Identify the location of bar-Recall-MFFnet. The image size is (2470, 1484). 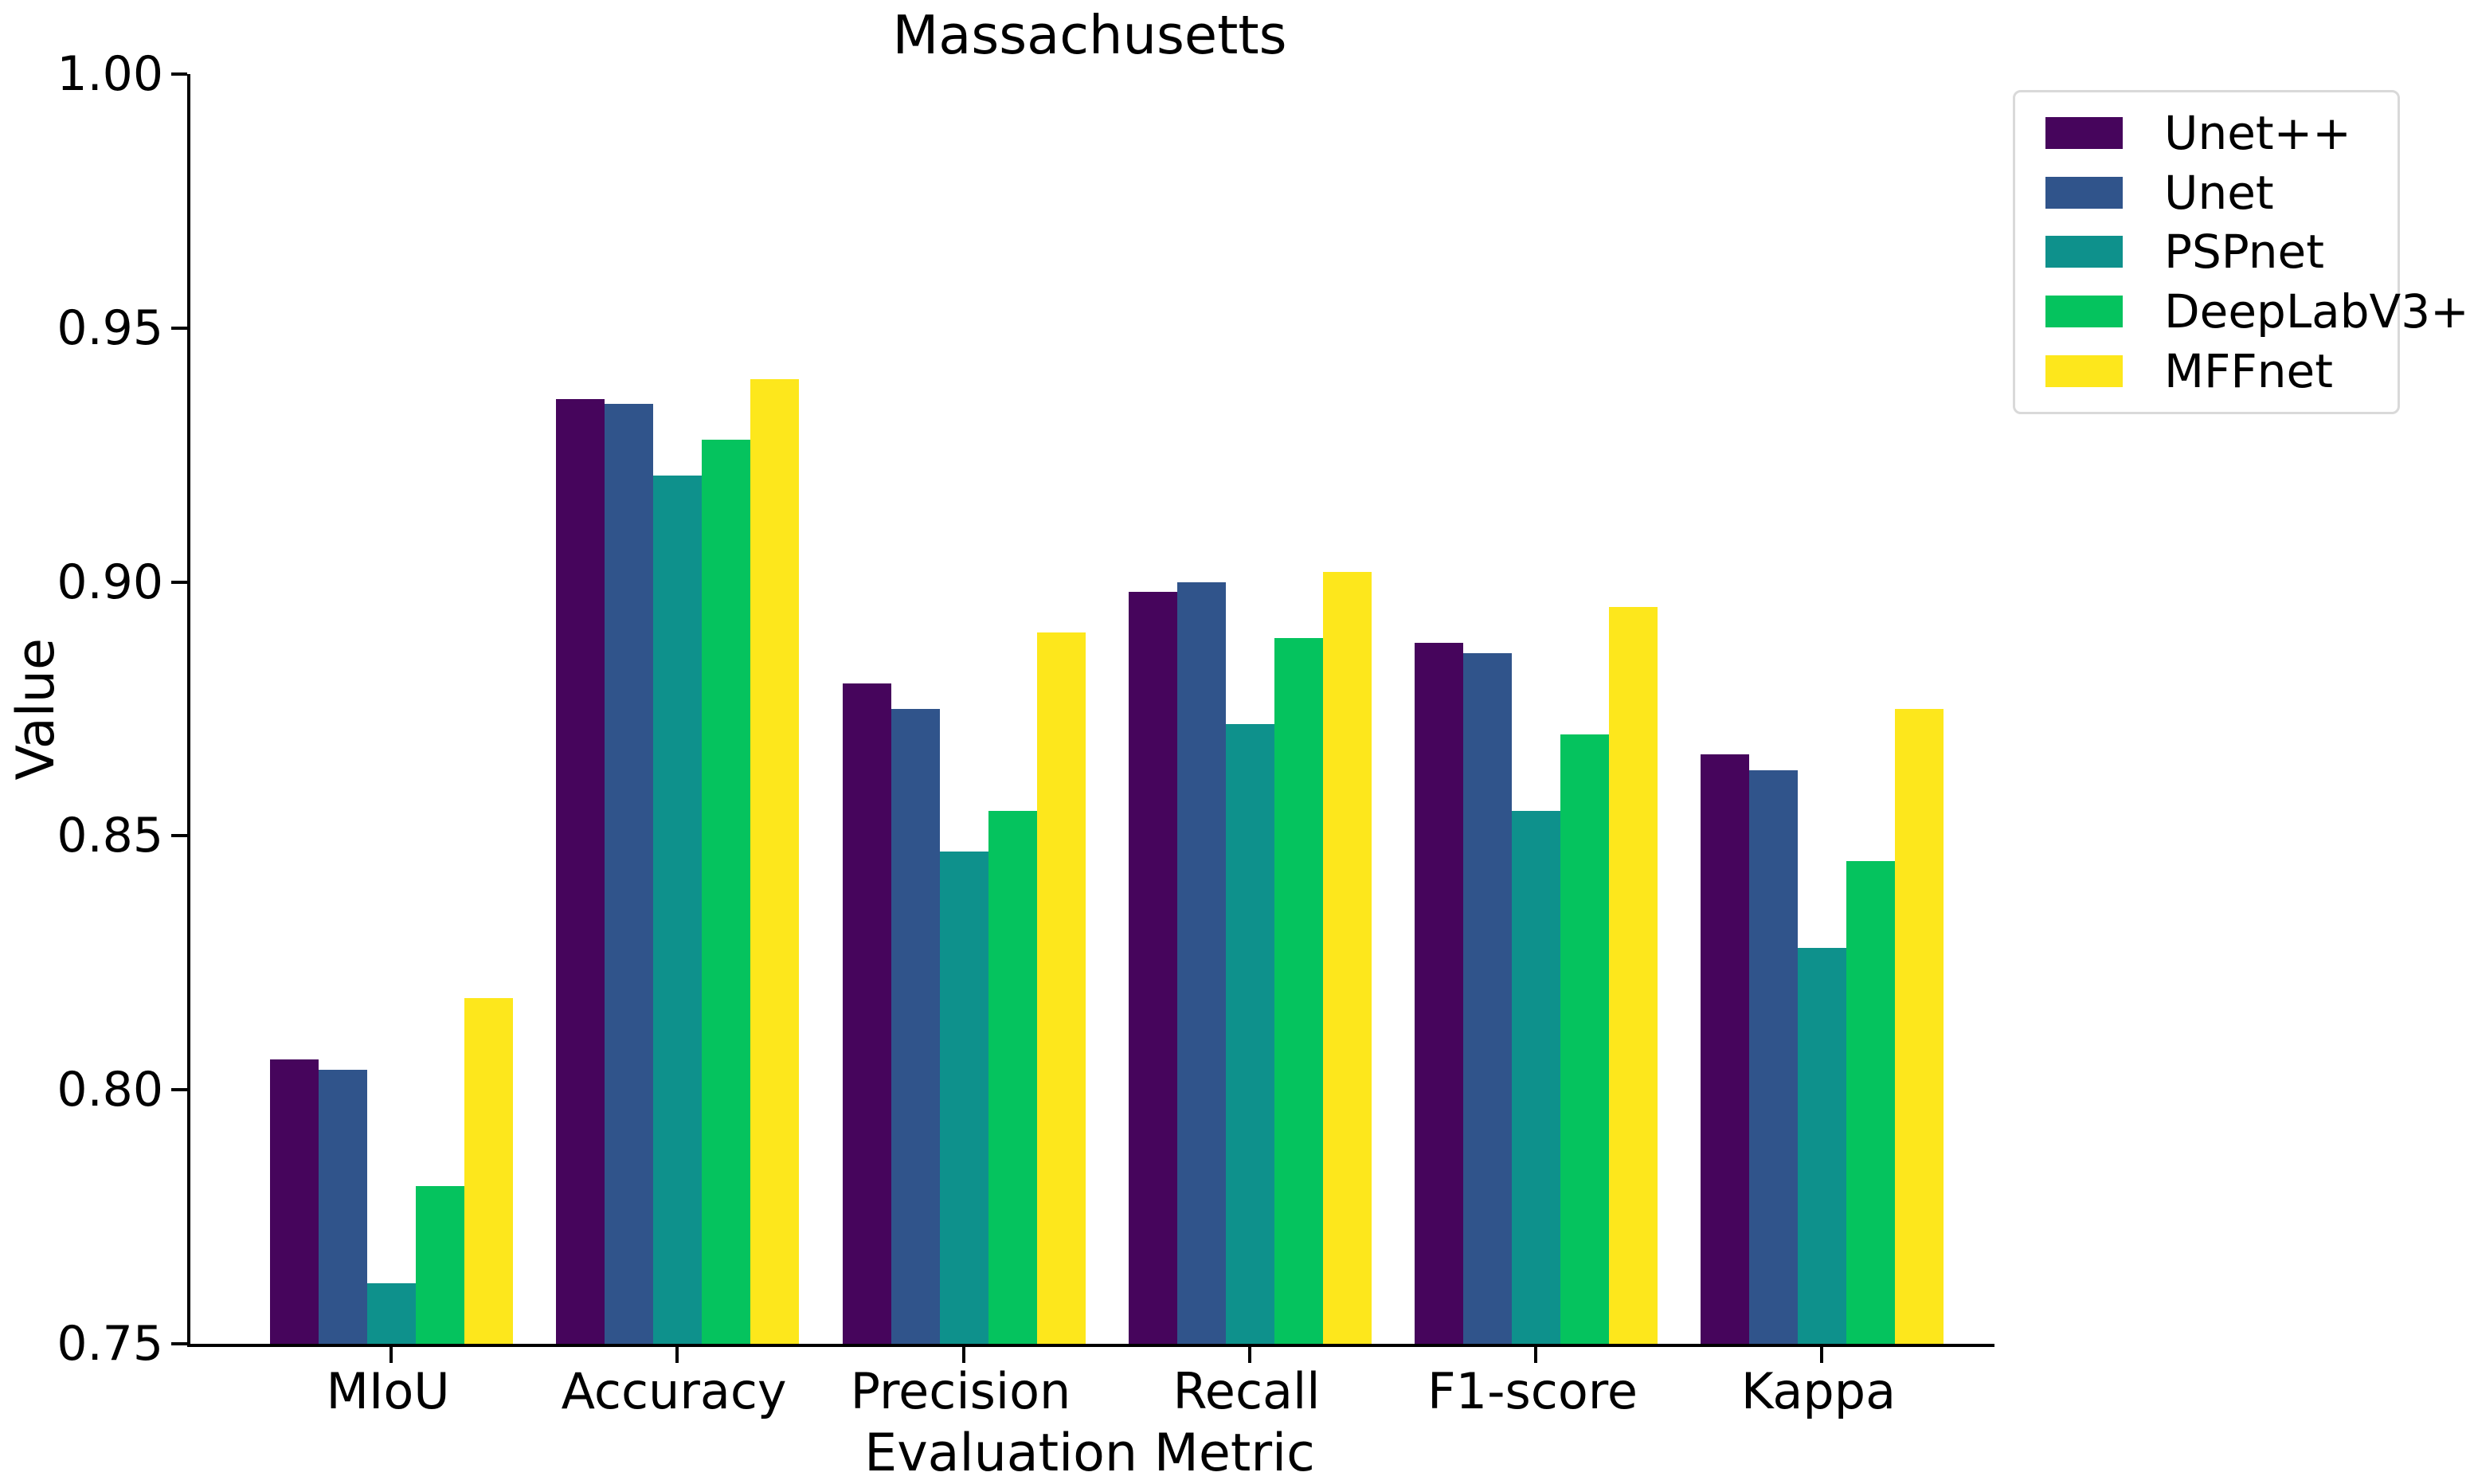
(1347, 957).